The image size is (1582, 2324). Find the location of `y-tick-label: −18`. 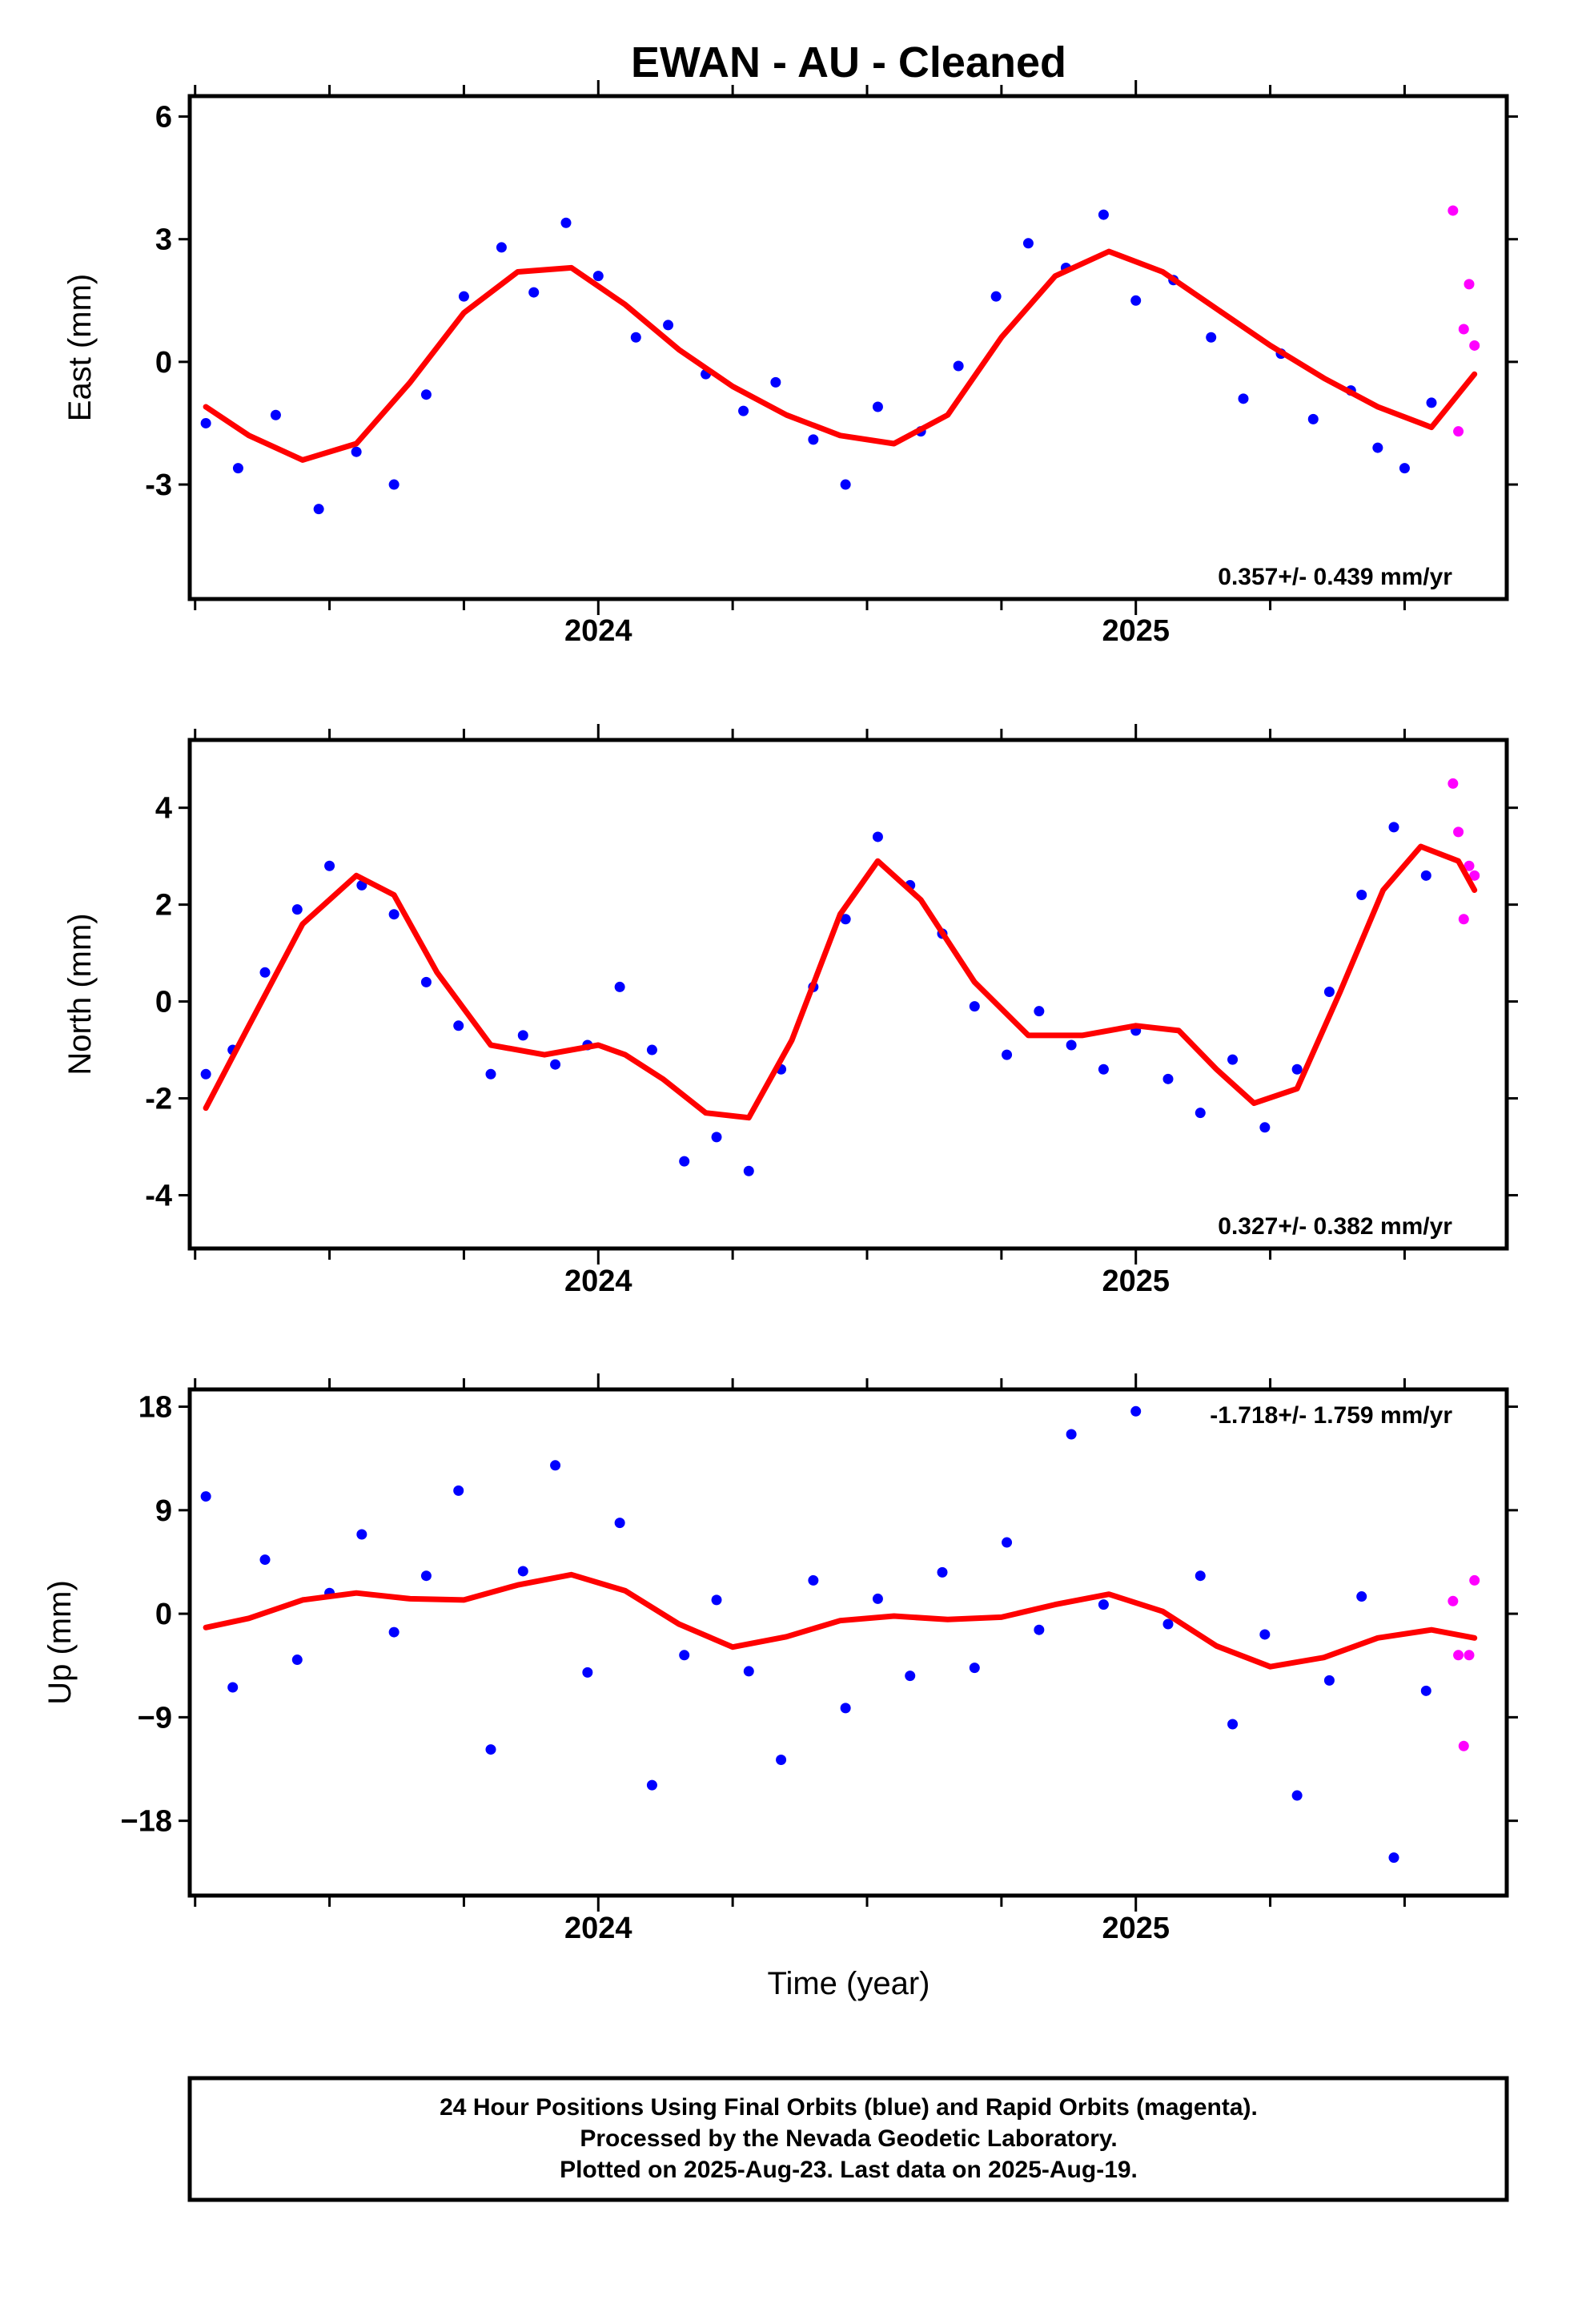

y-tick-label: −18 is located at coordinates (146, 1822).